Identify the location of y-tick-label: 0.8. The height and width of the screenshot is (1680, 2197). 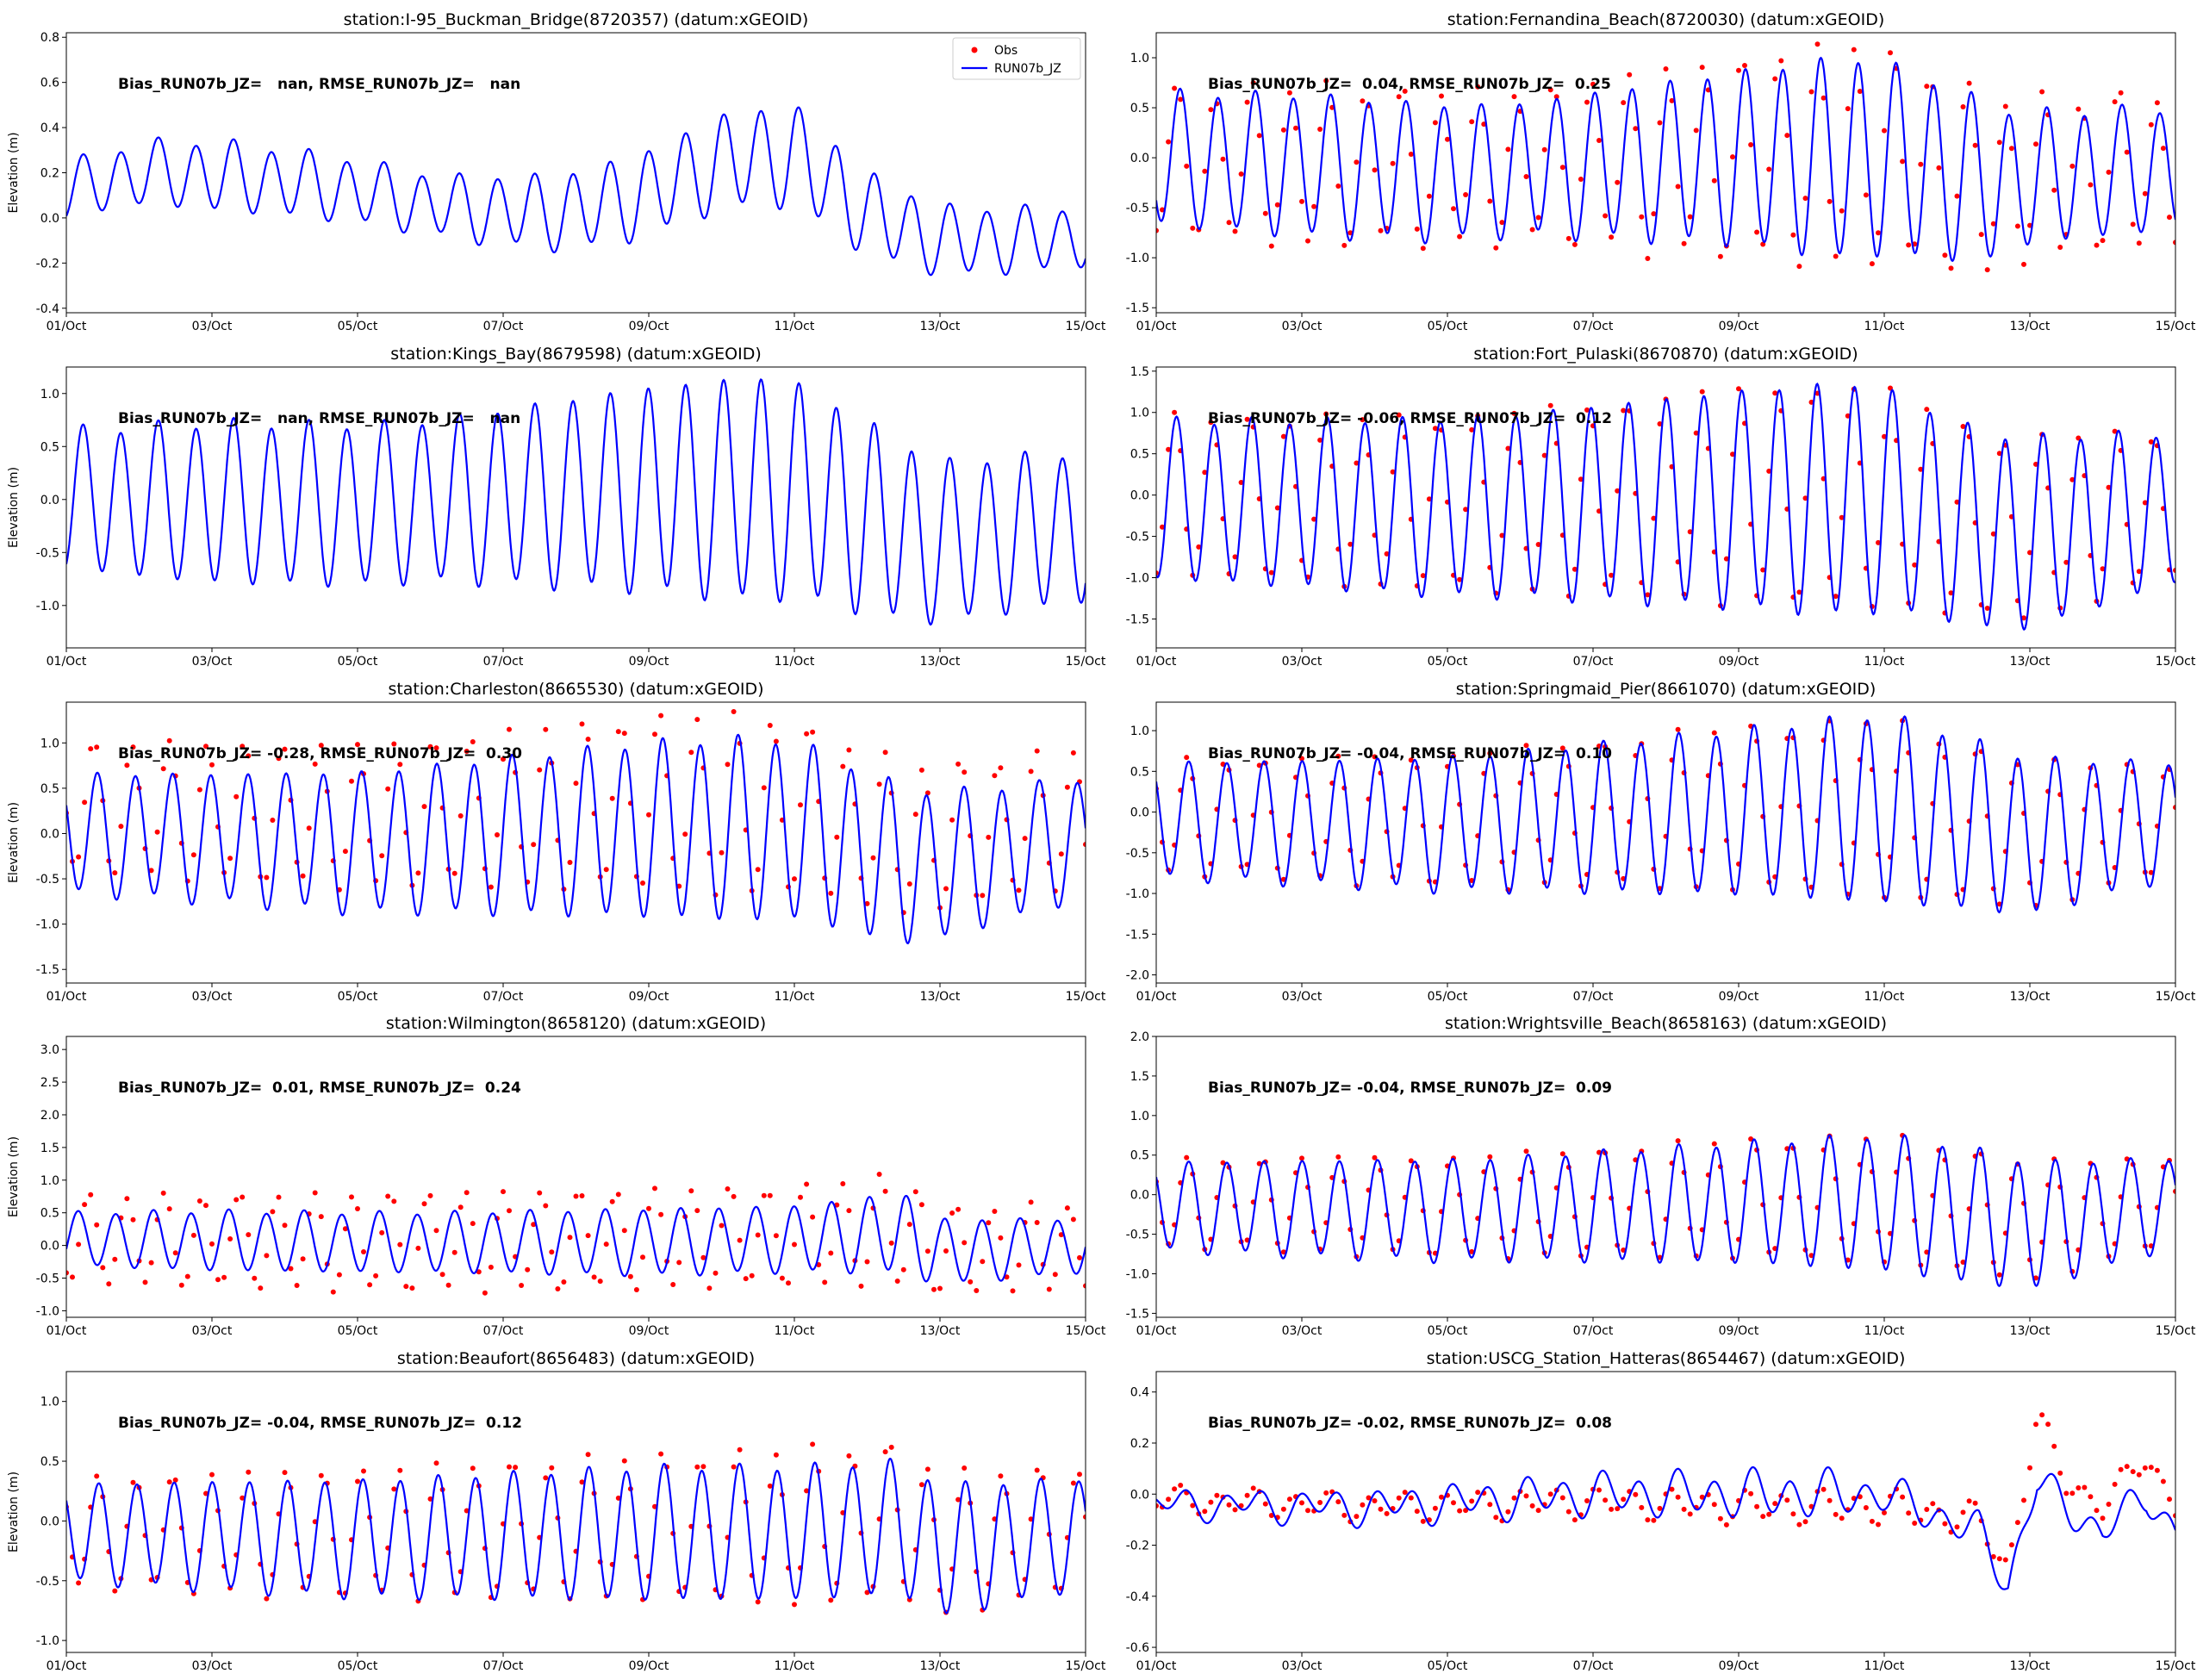
(49, 38).